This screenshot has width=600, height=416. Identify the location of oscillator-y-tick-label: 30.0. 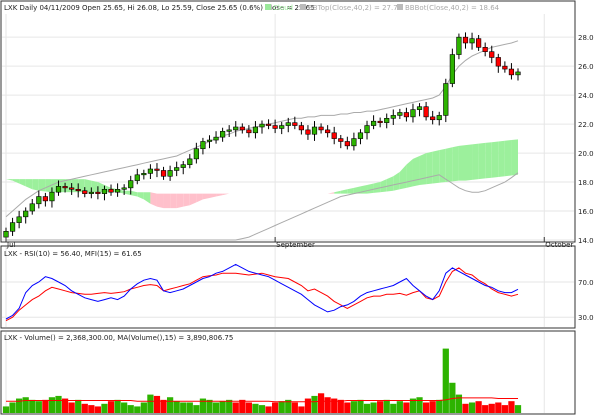
(586, 318).